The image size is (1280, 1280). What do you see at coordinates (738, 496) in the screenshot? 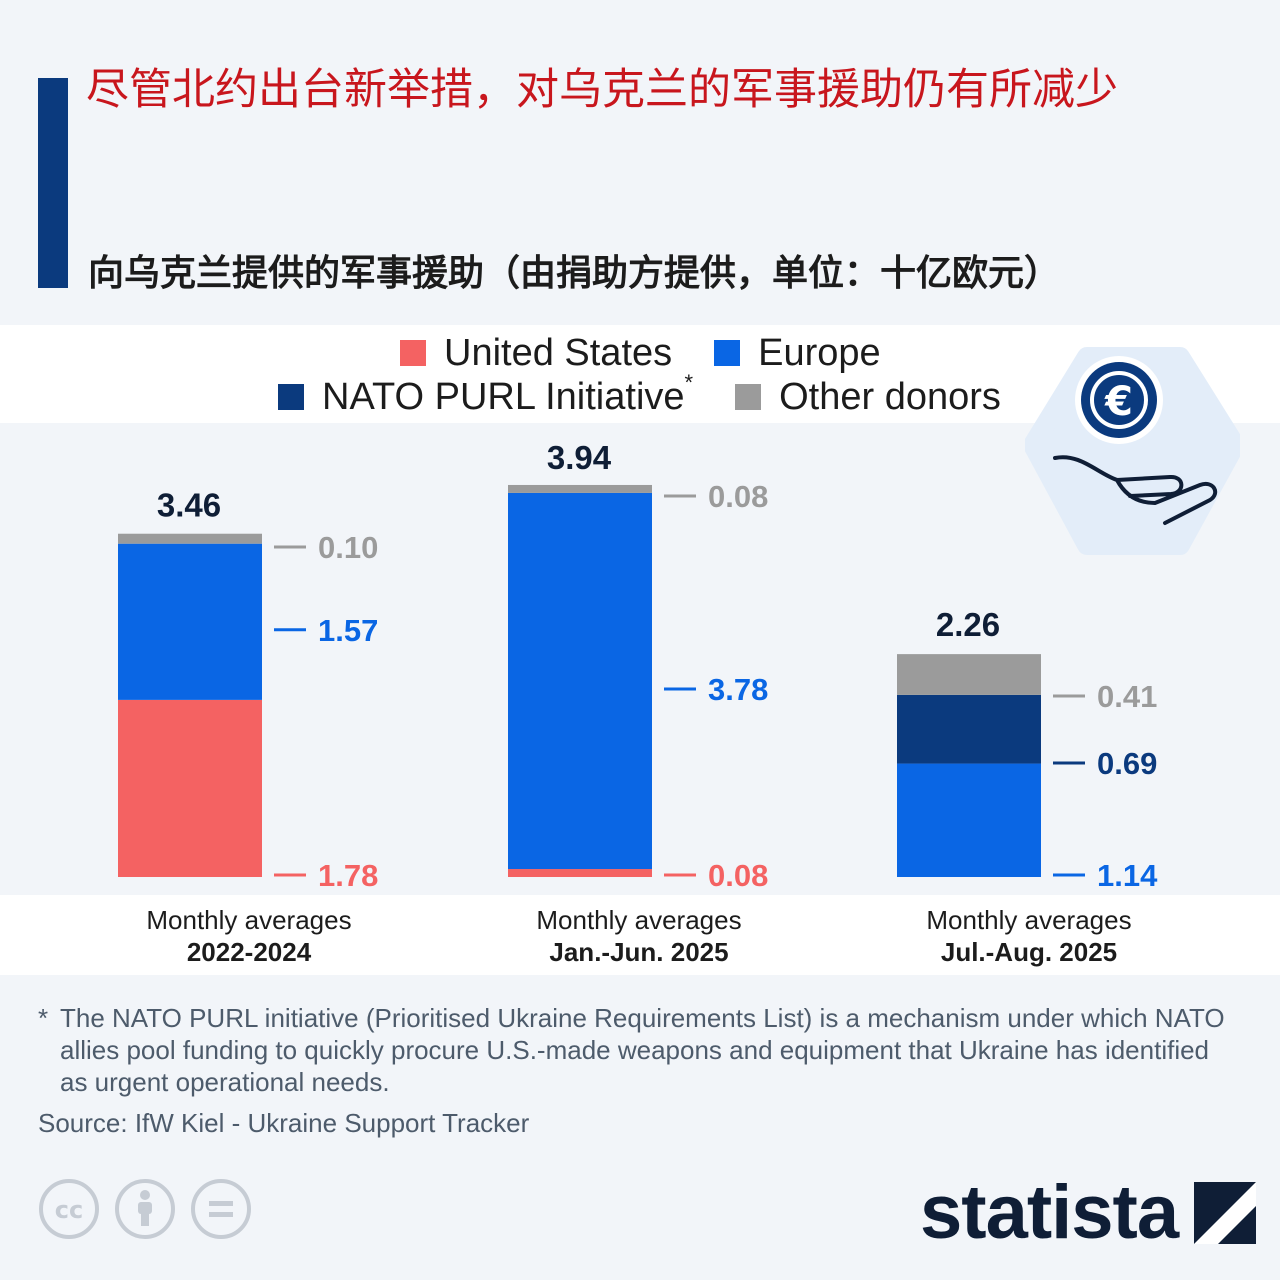
I see `value-label-other-donors: 0.08` at bounding box center [738, 496].